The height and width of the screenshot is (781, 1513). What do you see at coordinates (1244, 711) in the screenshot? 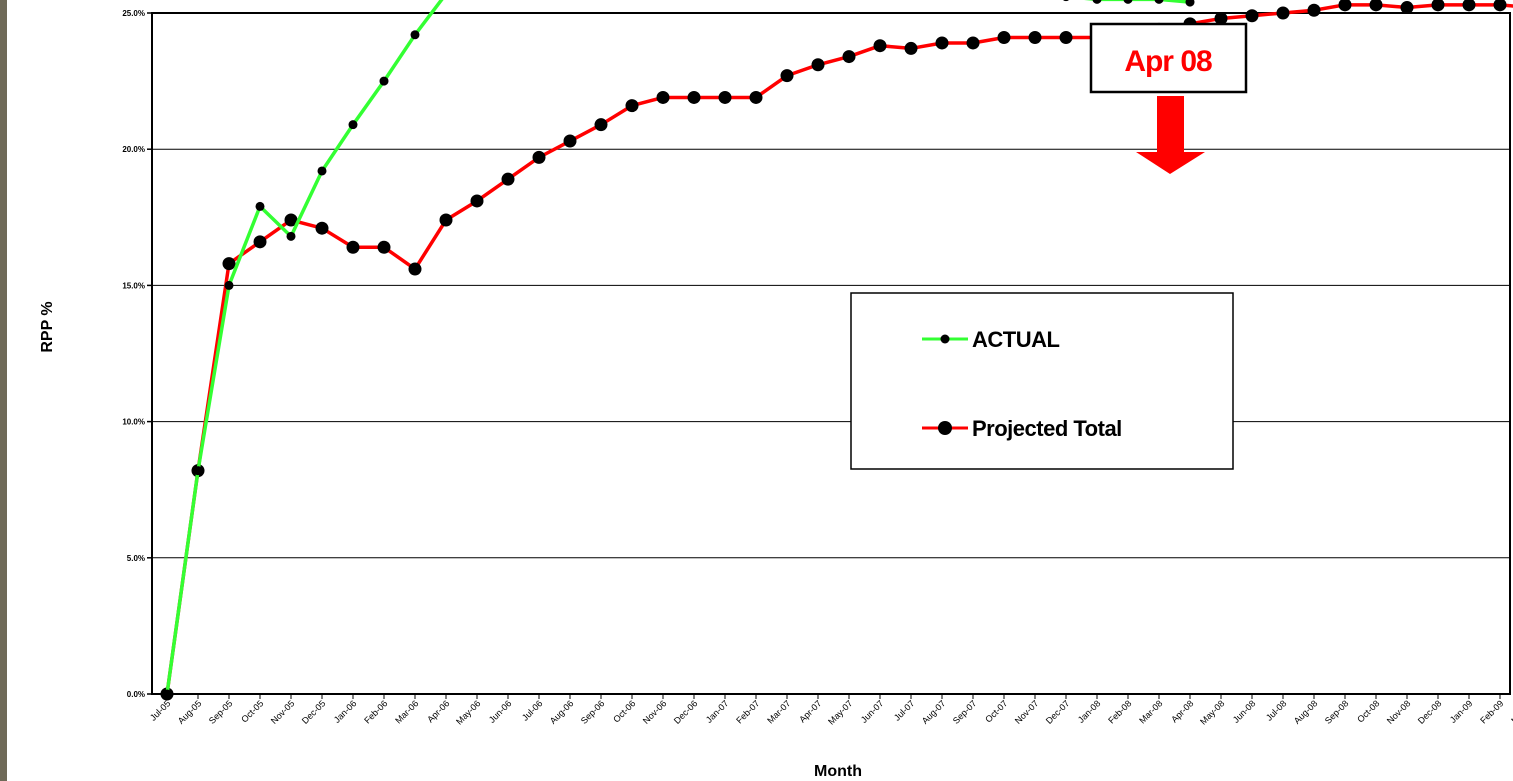
I see `x-tick-label-35: Jun-08` at bounding box center [1244, 711].